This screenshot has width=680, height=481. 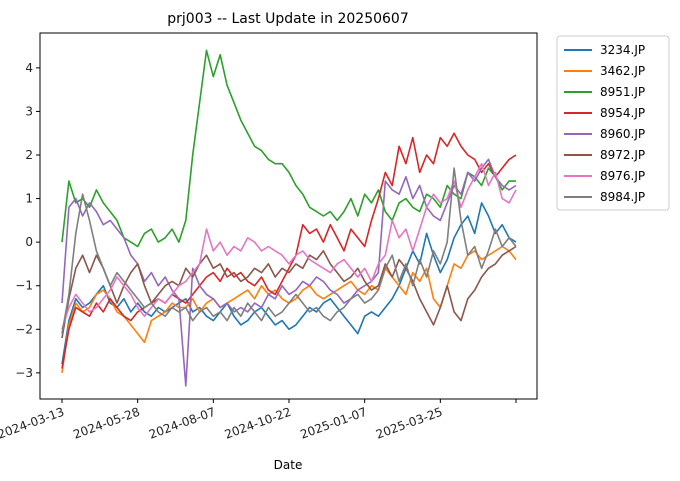 I want to click on y-tick-label: −3, so click(x=24, y=373).